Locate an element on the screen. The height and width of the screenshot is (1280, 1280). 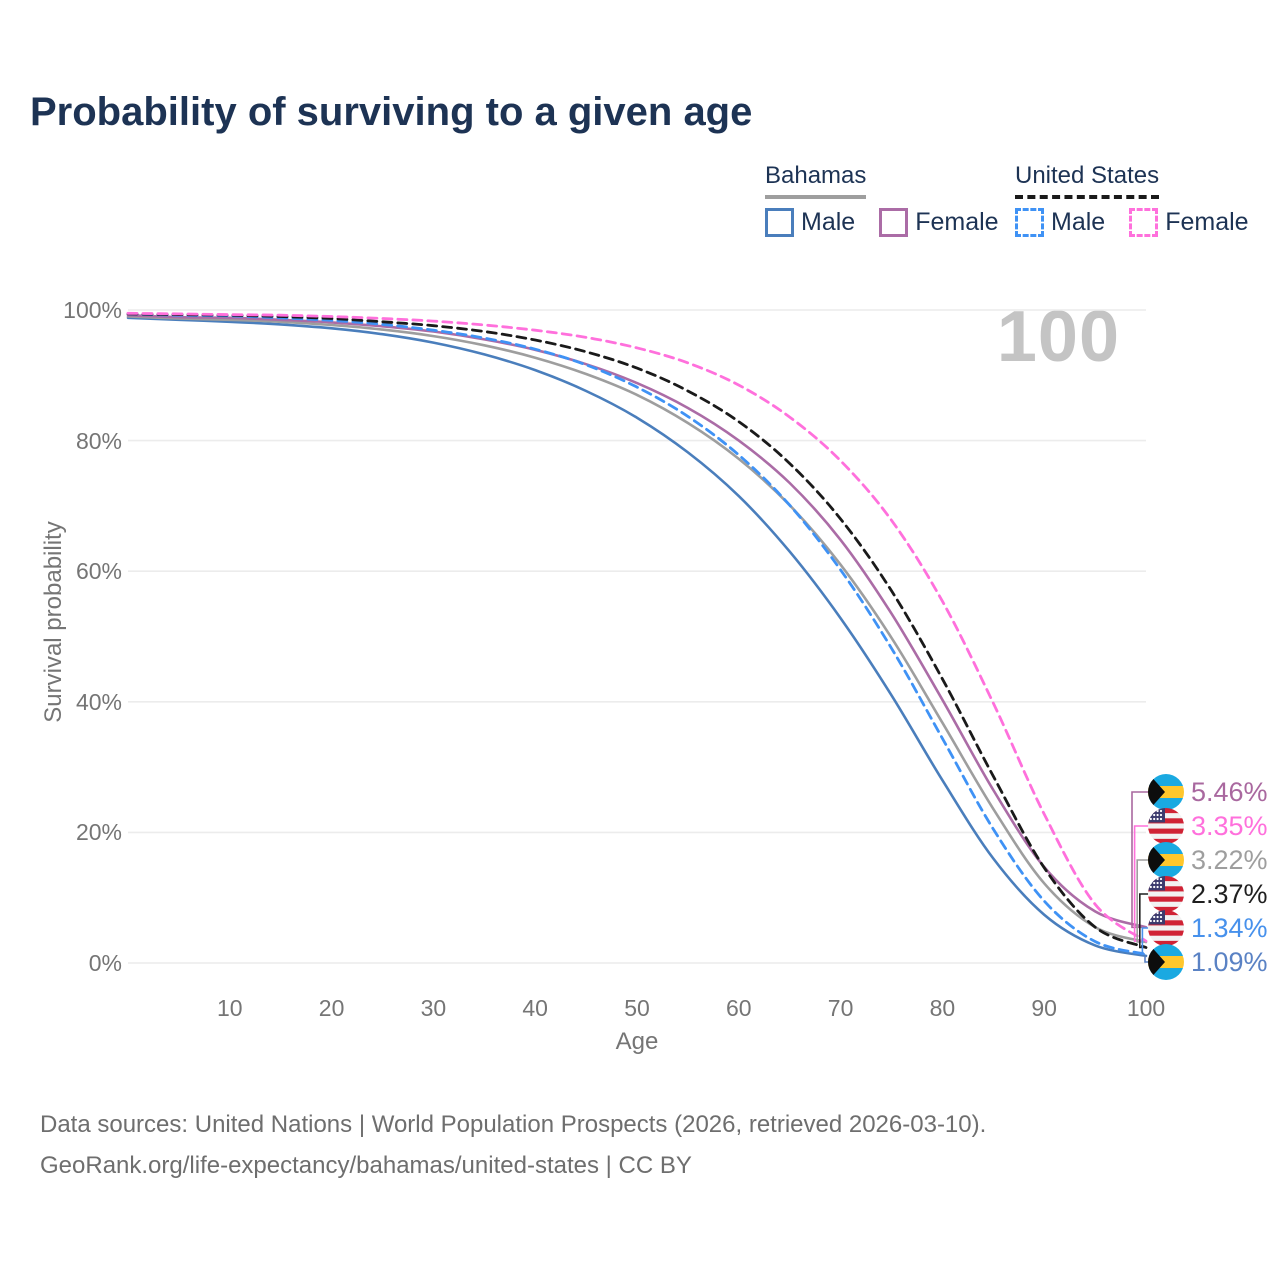
bahamas-male-swatch-icon is located at coordinates (779, 222).